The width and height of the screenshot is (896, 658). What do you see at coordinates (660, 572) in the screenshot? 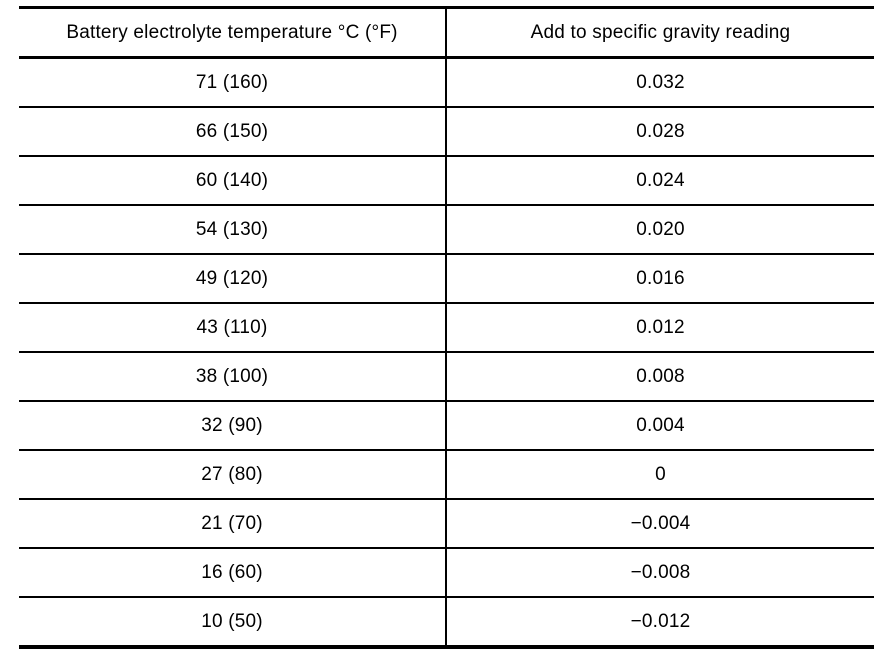
I see `correction-cell: −0.008` at bounding box center [660, 572].